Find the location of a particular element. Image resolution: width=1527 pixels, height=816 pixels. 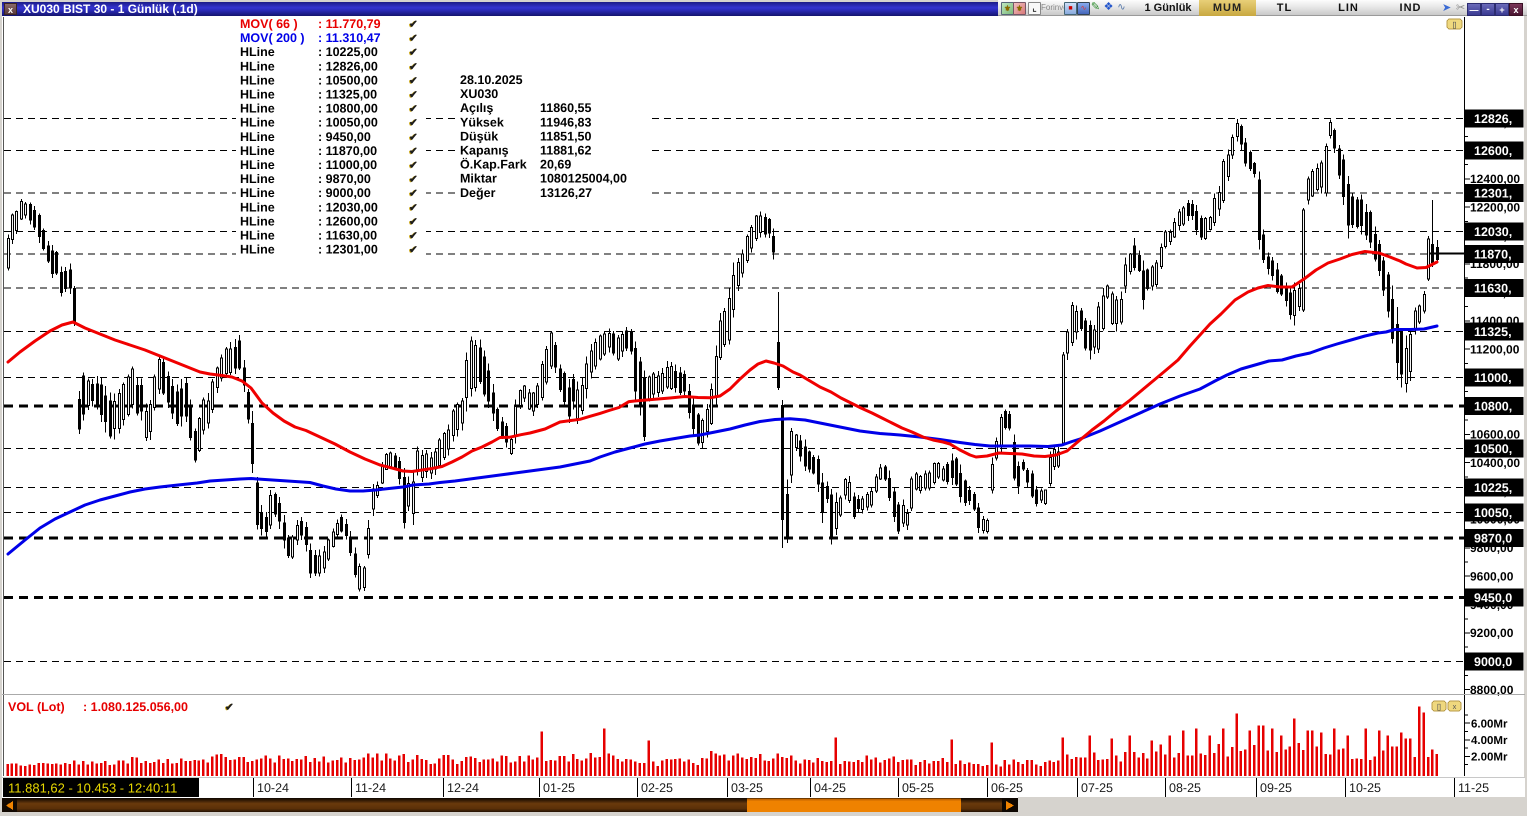

svg-text: 11860,55 is located at coordinates (565, 108).